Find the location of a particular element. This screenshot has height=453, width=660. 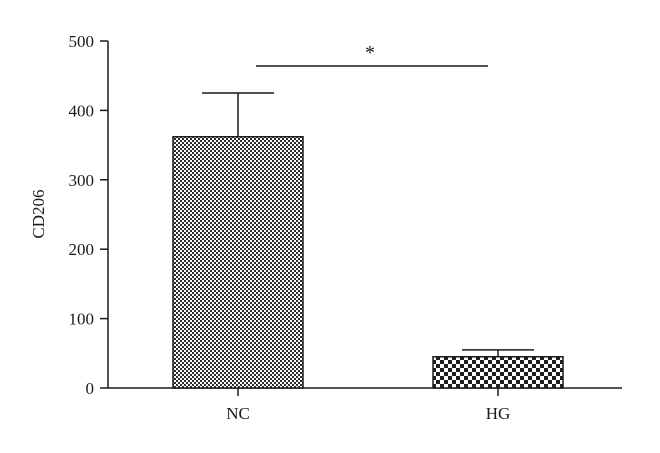

y-axis: 0 100 200 300 400 500 is located at coordinates (89, 215).